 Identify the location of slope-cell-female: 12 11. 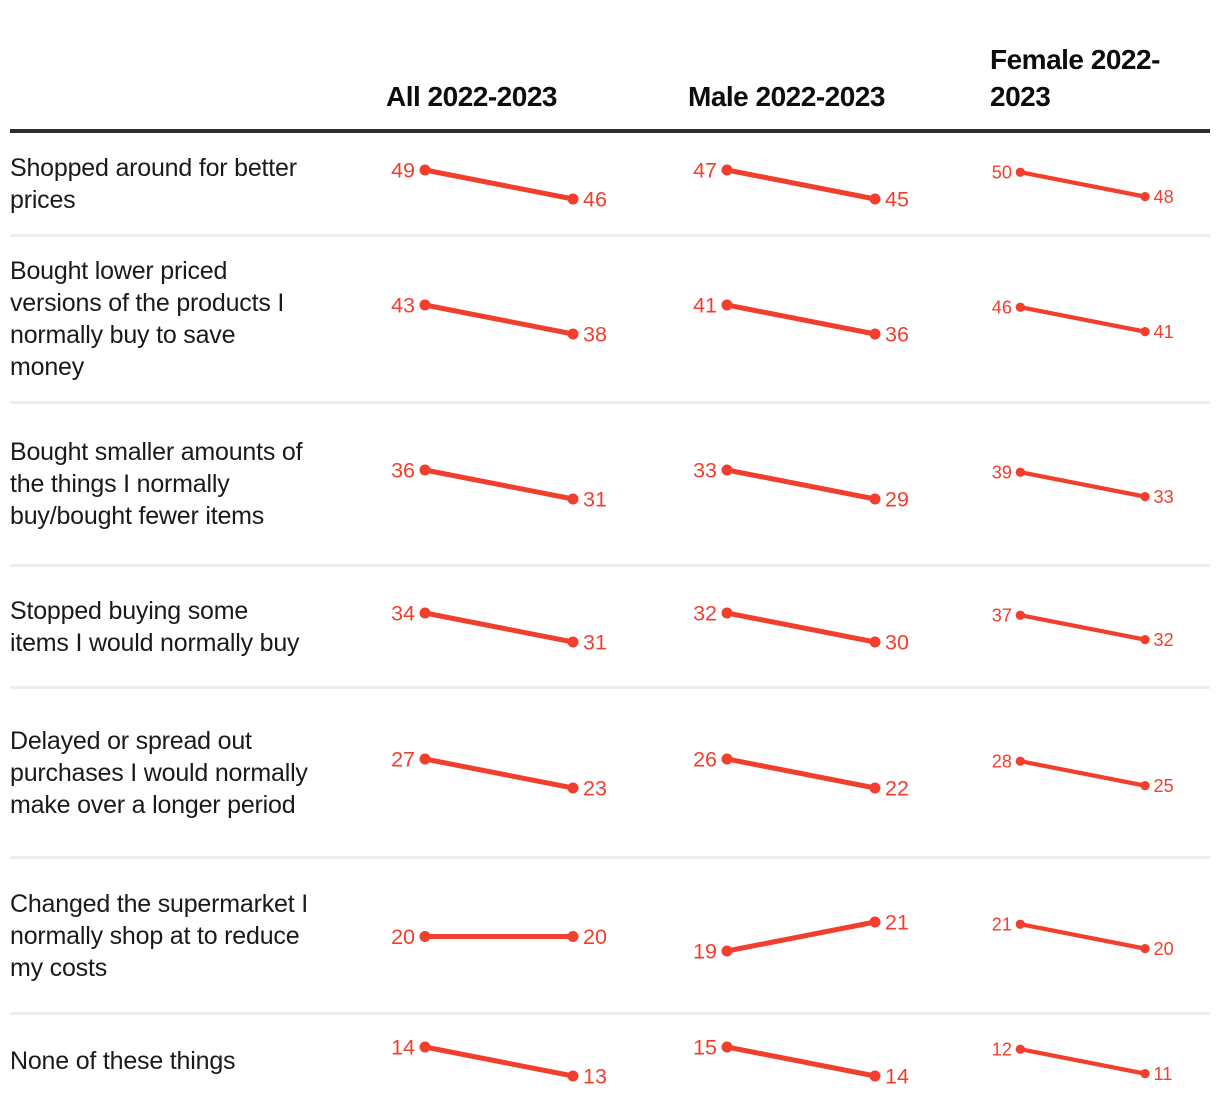
(1092, 1061).